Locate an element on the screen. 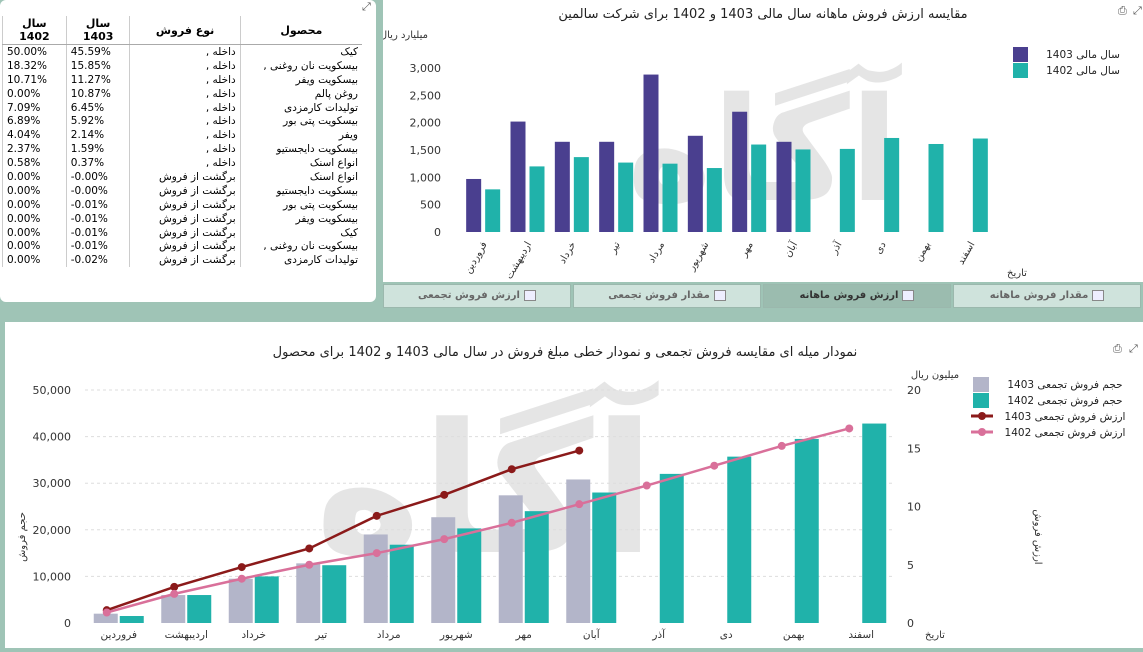 Image resolution: width=1143 pixels, height=652 pixels. col-1403: سال 1403 is located at coordinates (97, 30).